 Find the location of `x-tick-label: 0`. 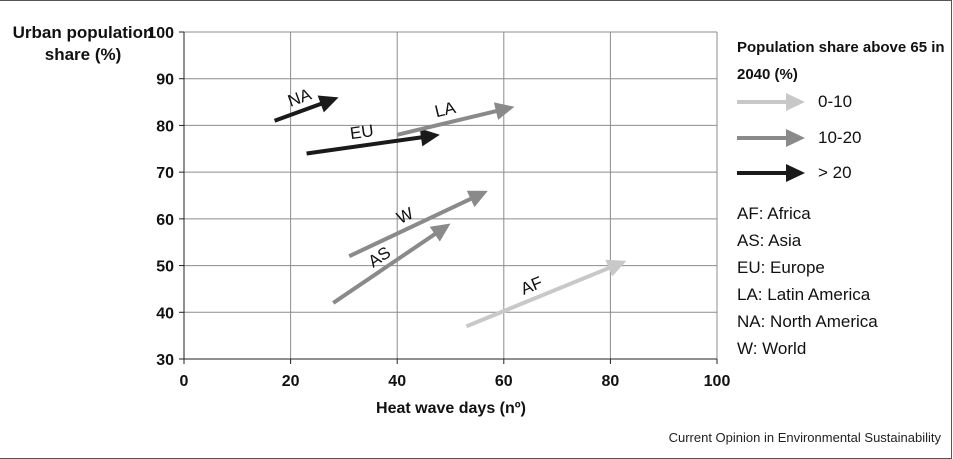

x-tick-label: 0 is located at coordinates (184, 381).